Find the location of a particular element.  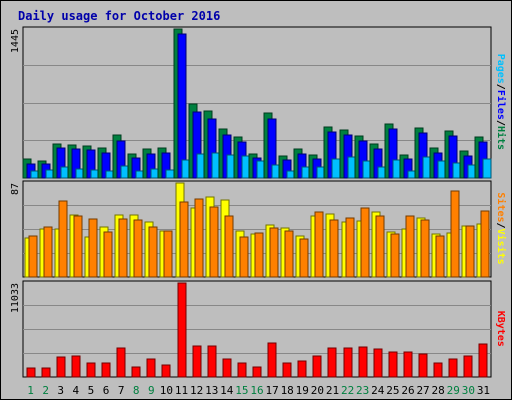

x-tick-label-11: 11 is located at coordinates (181, 390).